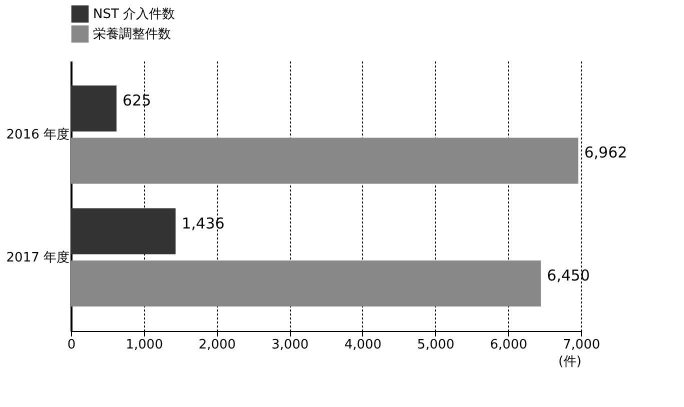  What do you see at coordinates (290, 345) in the screenshot?
I see `x-tick-label: 3,000` at bounding box center [290, 345].